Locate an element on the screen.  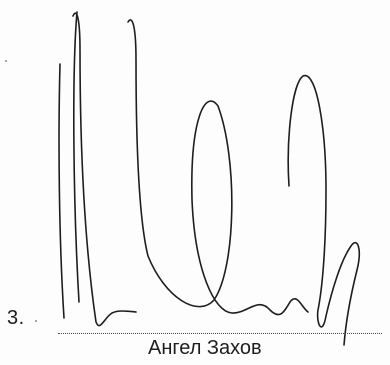
signature-line is located at coordinates (220, 333).